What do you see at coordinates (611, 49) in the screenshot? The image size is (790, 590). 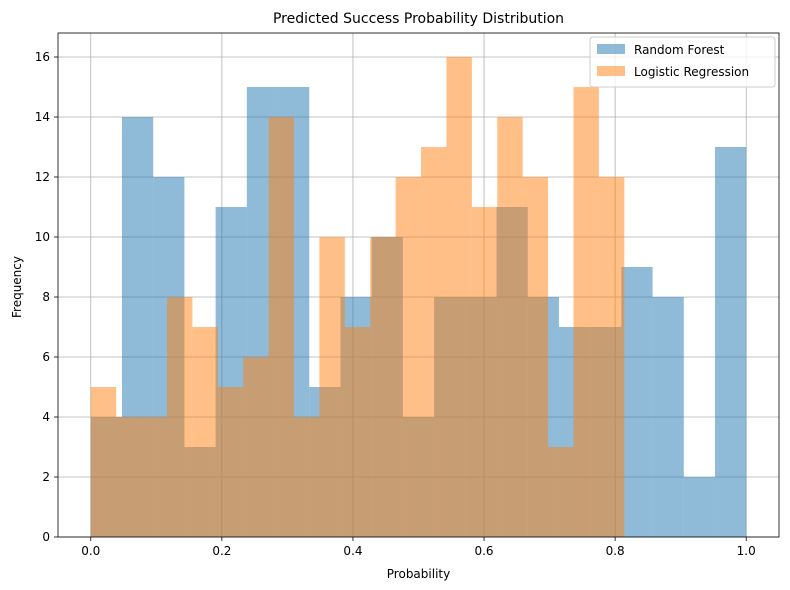 I see `legend-swatch-random-forest` at bounding box center [611, 49].